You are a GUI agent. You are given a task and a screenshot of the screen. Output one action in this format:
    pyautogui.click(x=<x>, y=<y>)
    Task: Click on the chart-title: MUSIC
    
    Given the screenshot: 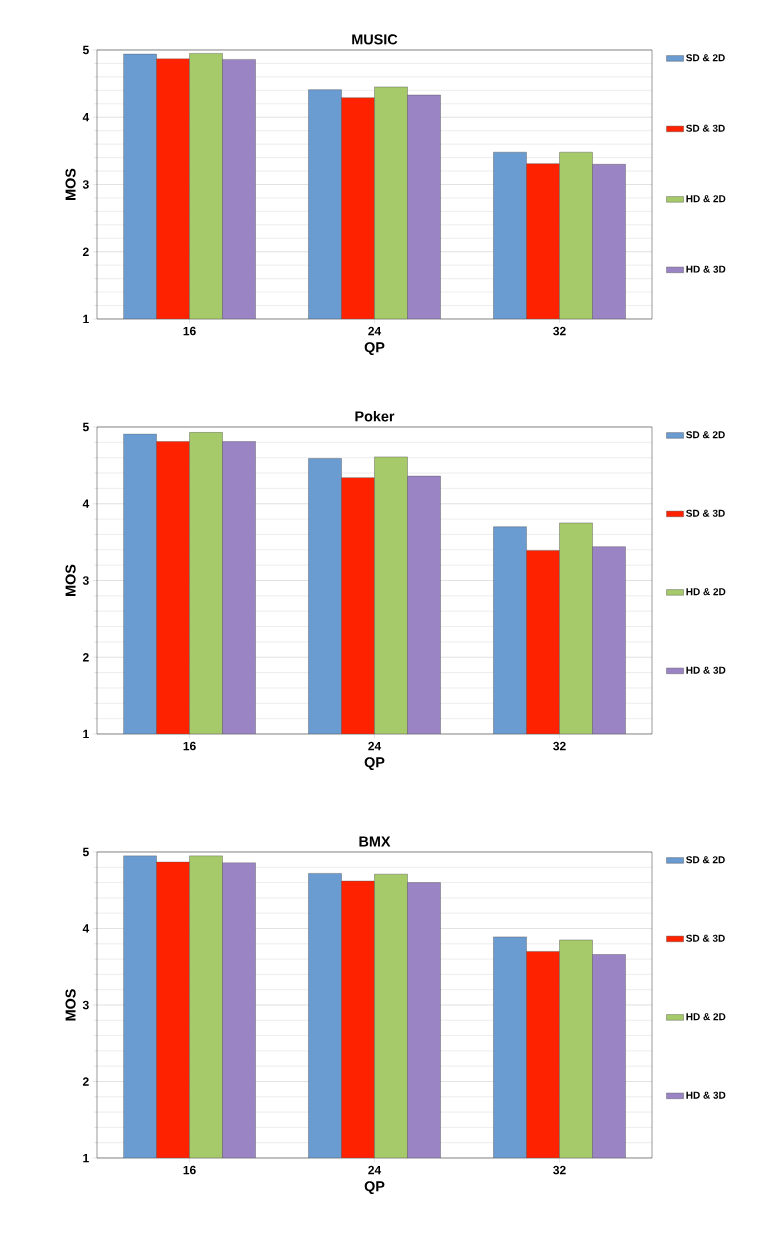 What is the action you would take?
    pyautogui.click(x=375, y=39)
    